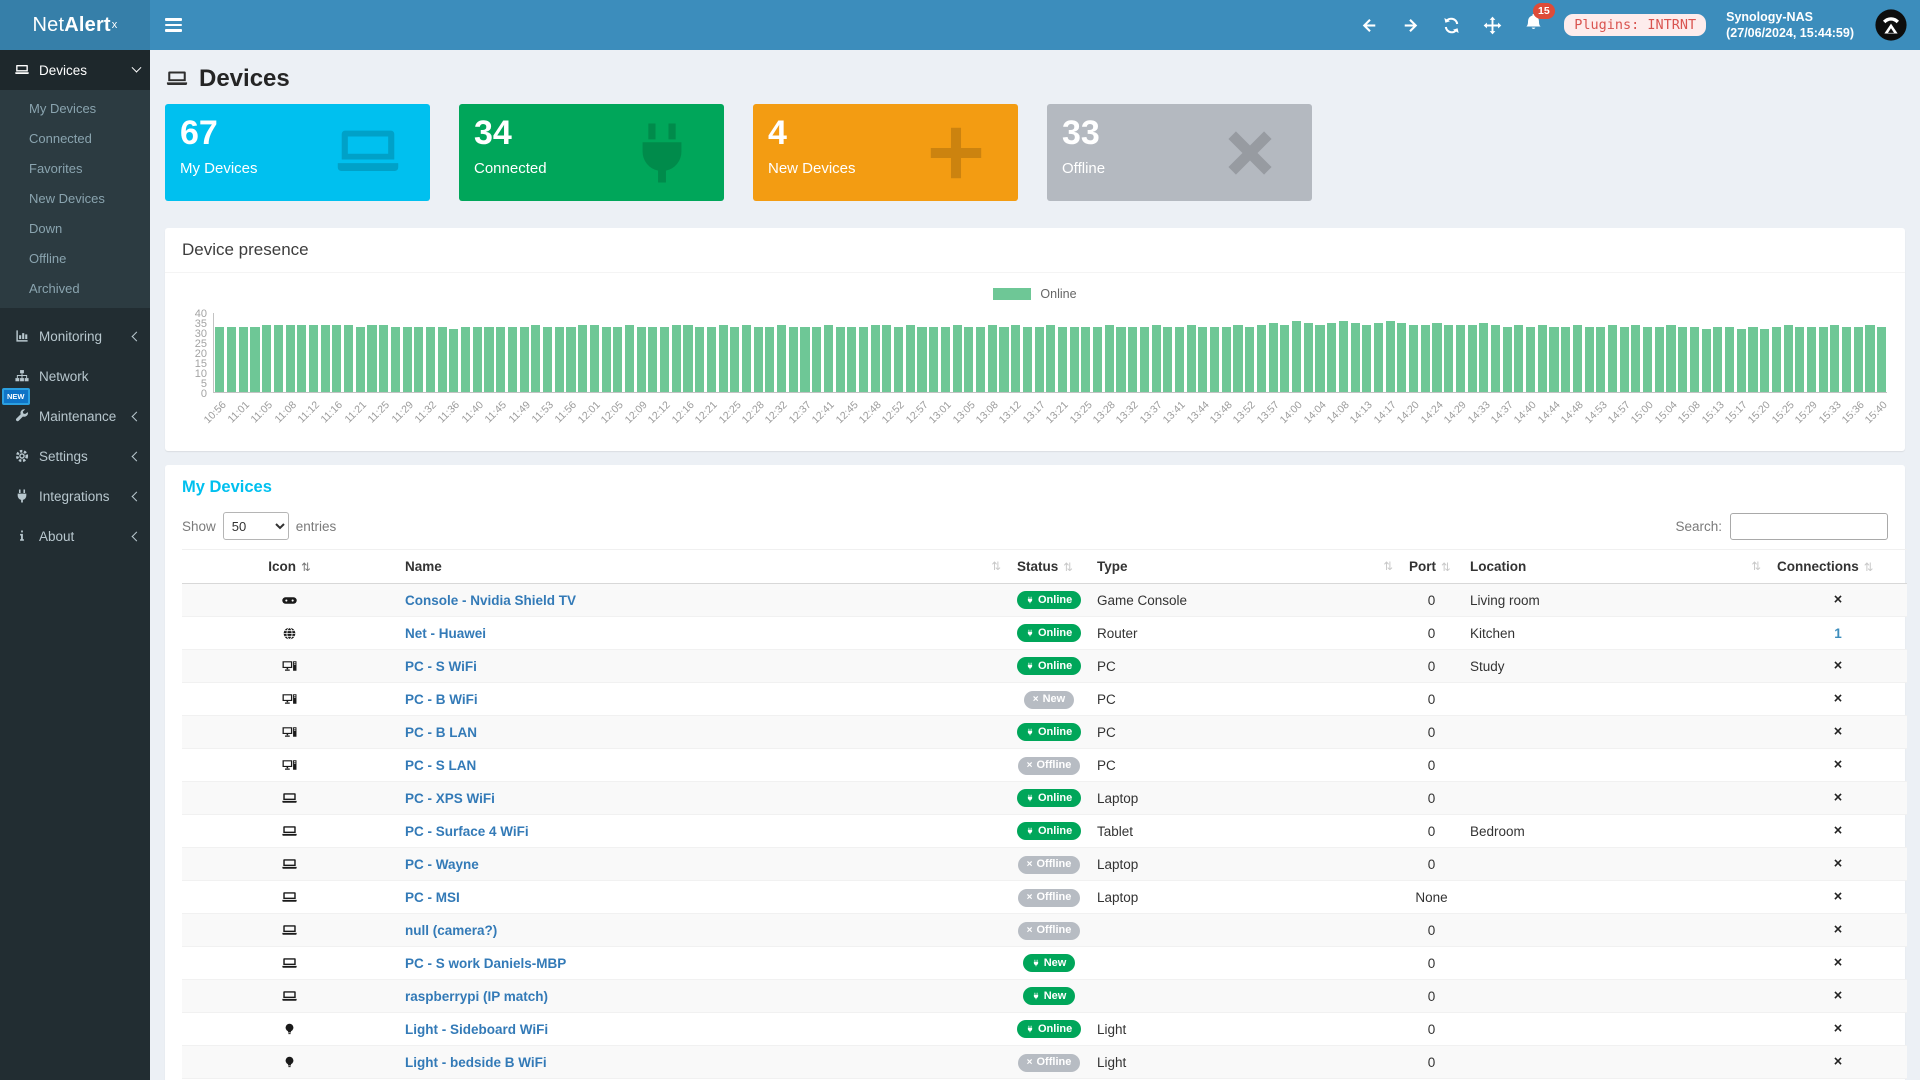 Image resolution: width=1920 pixels, height=1080 pixels. I want to click on device-name-cell: PC - S WiFi, so click(703, 666).